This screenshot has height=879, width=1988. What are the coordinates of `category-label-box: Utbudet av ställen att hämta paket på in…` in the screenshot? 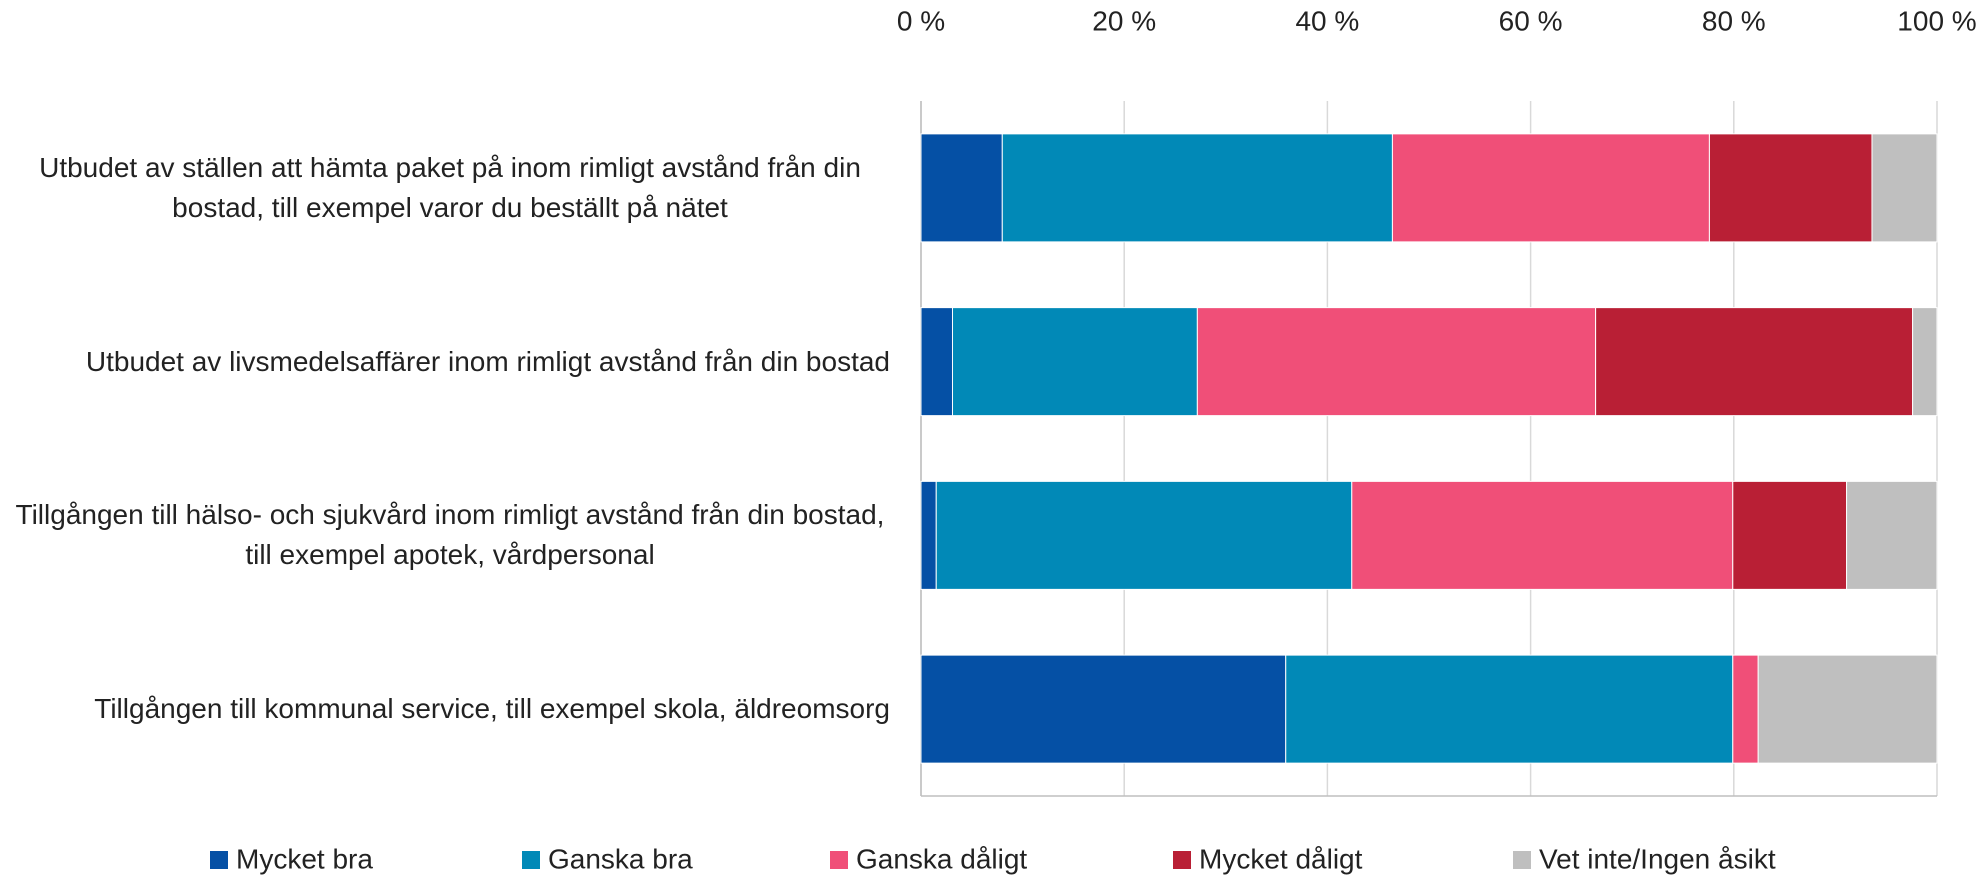 It's located at (450, 188).